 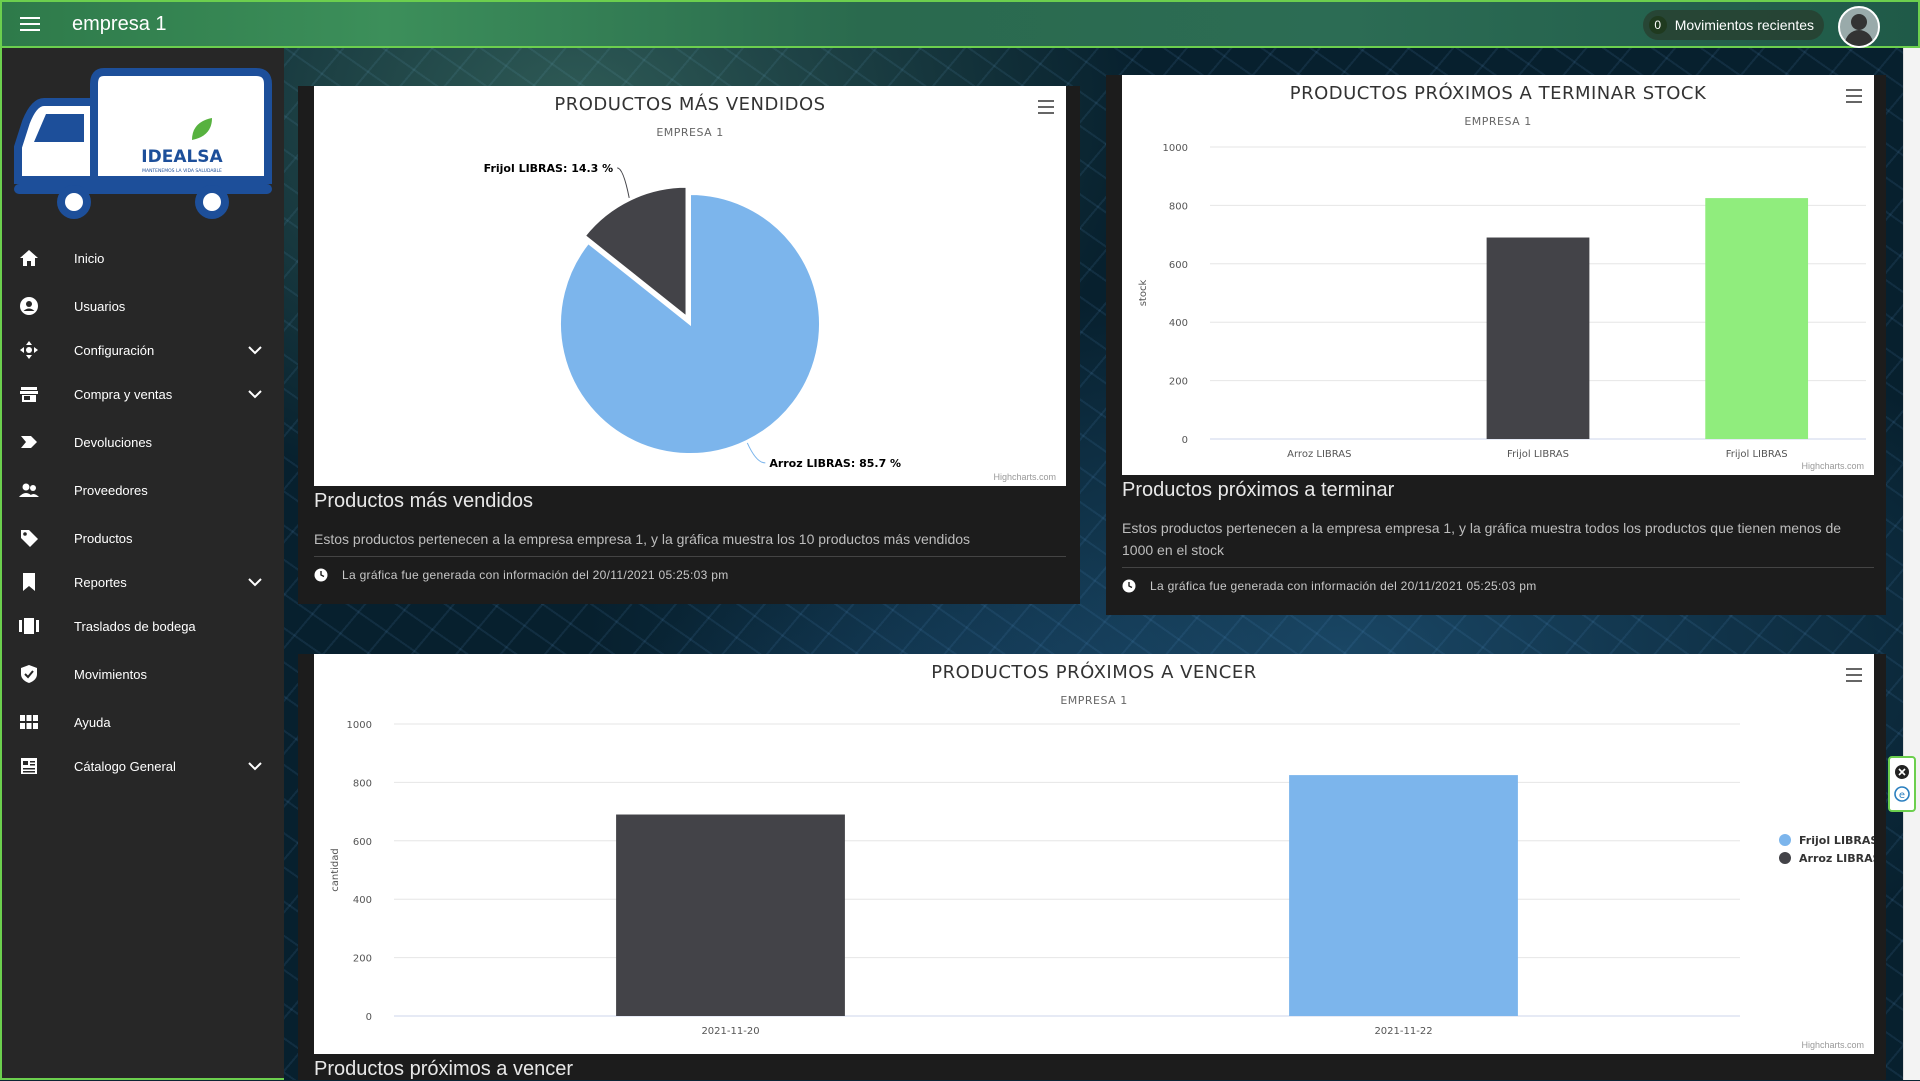 What do you see at coordinates (1836, 840) in the screenshot?
I see `legend-item: Frijol LIBRAS` at bounding box center [1836, 840].